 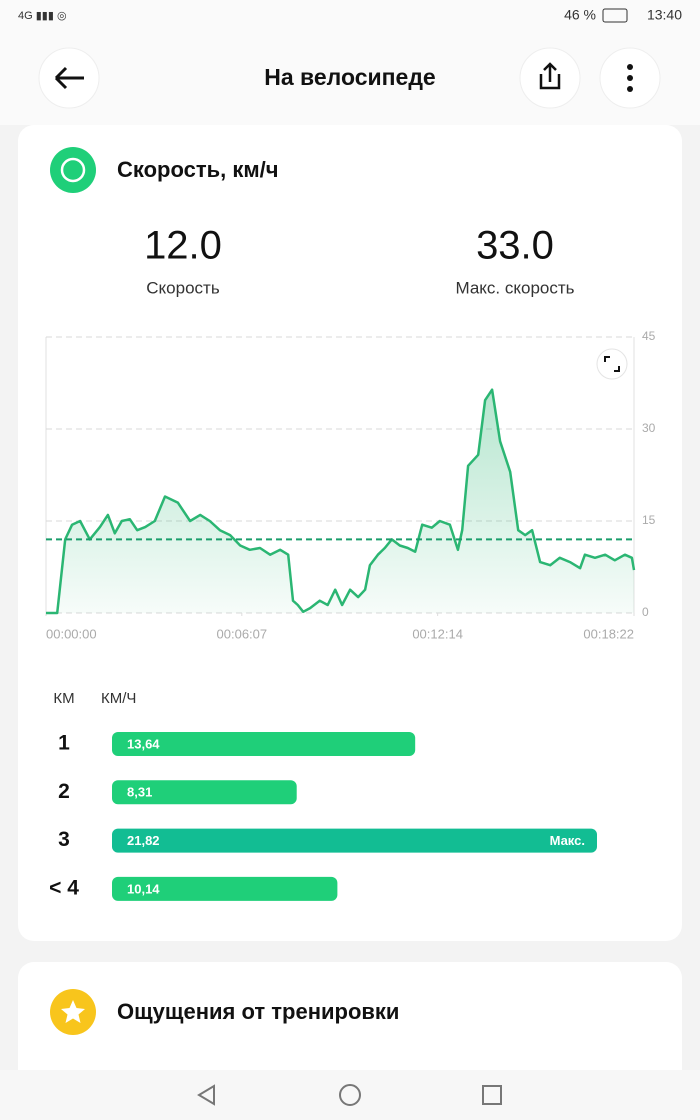 I want to click on stat-label: Макс. скорость, so click(x=514, y=287).